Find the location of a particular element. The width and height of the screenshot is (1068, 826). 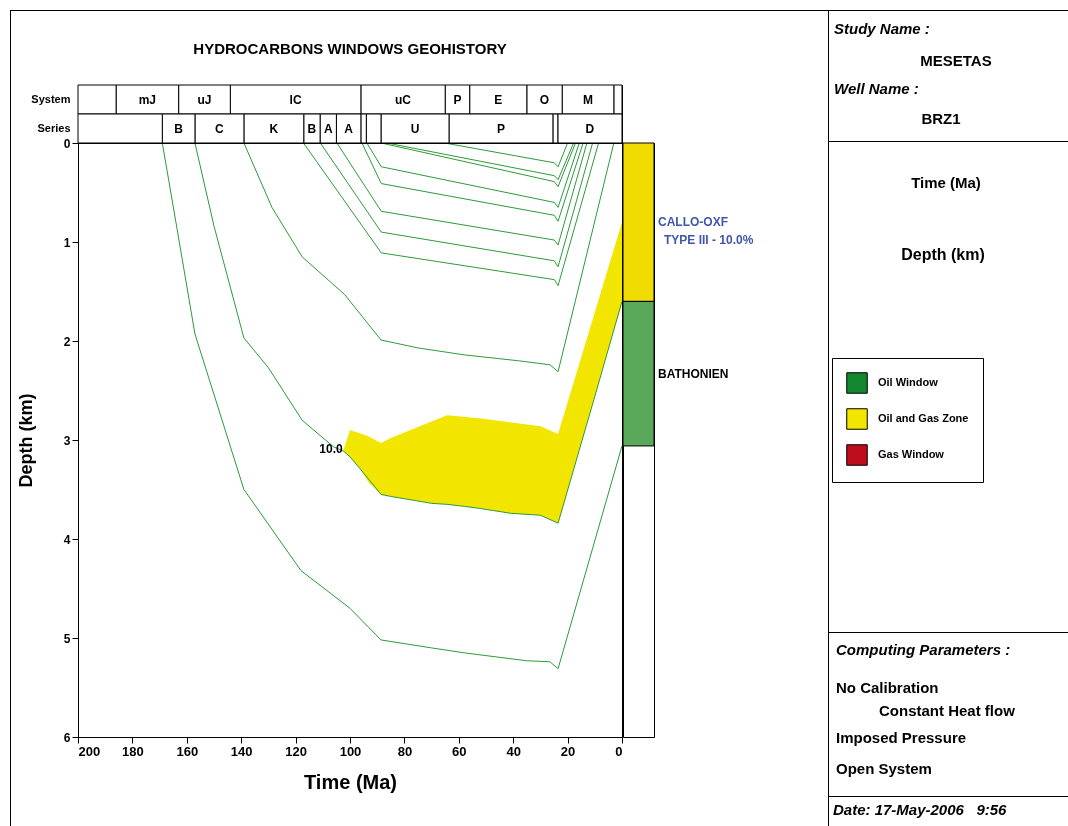

y-tick-label: 2 is located at coordinates (67, 341).